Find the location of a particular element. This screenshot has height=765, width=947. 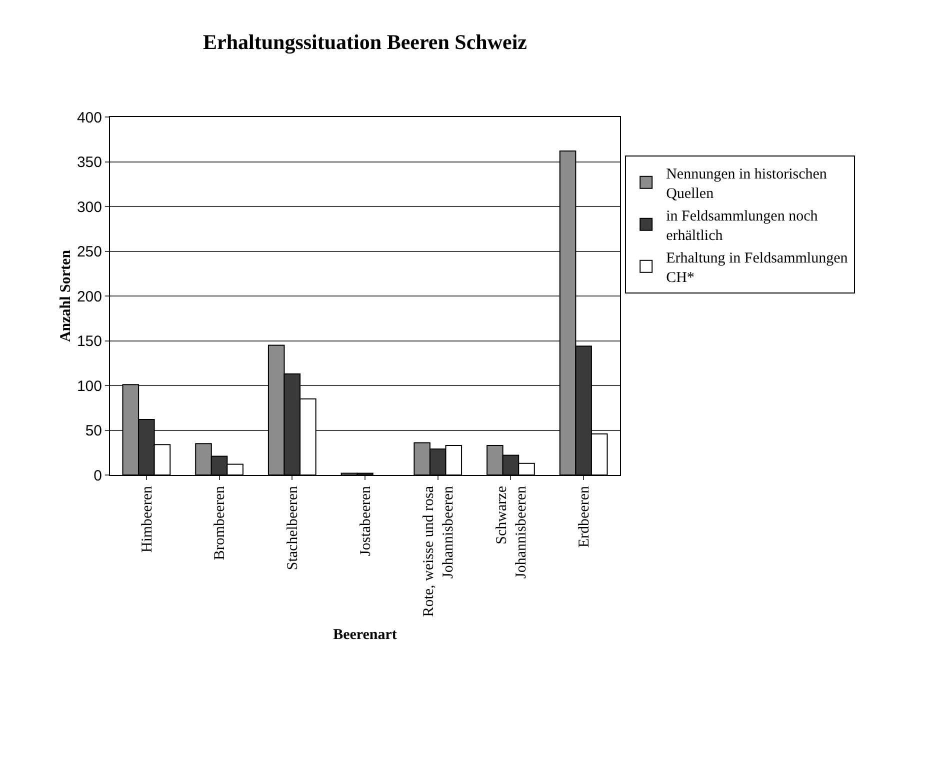

x-tick-label: Rote, weisse und rosa Johannisbeeren is located at coordinates (438, 551).